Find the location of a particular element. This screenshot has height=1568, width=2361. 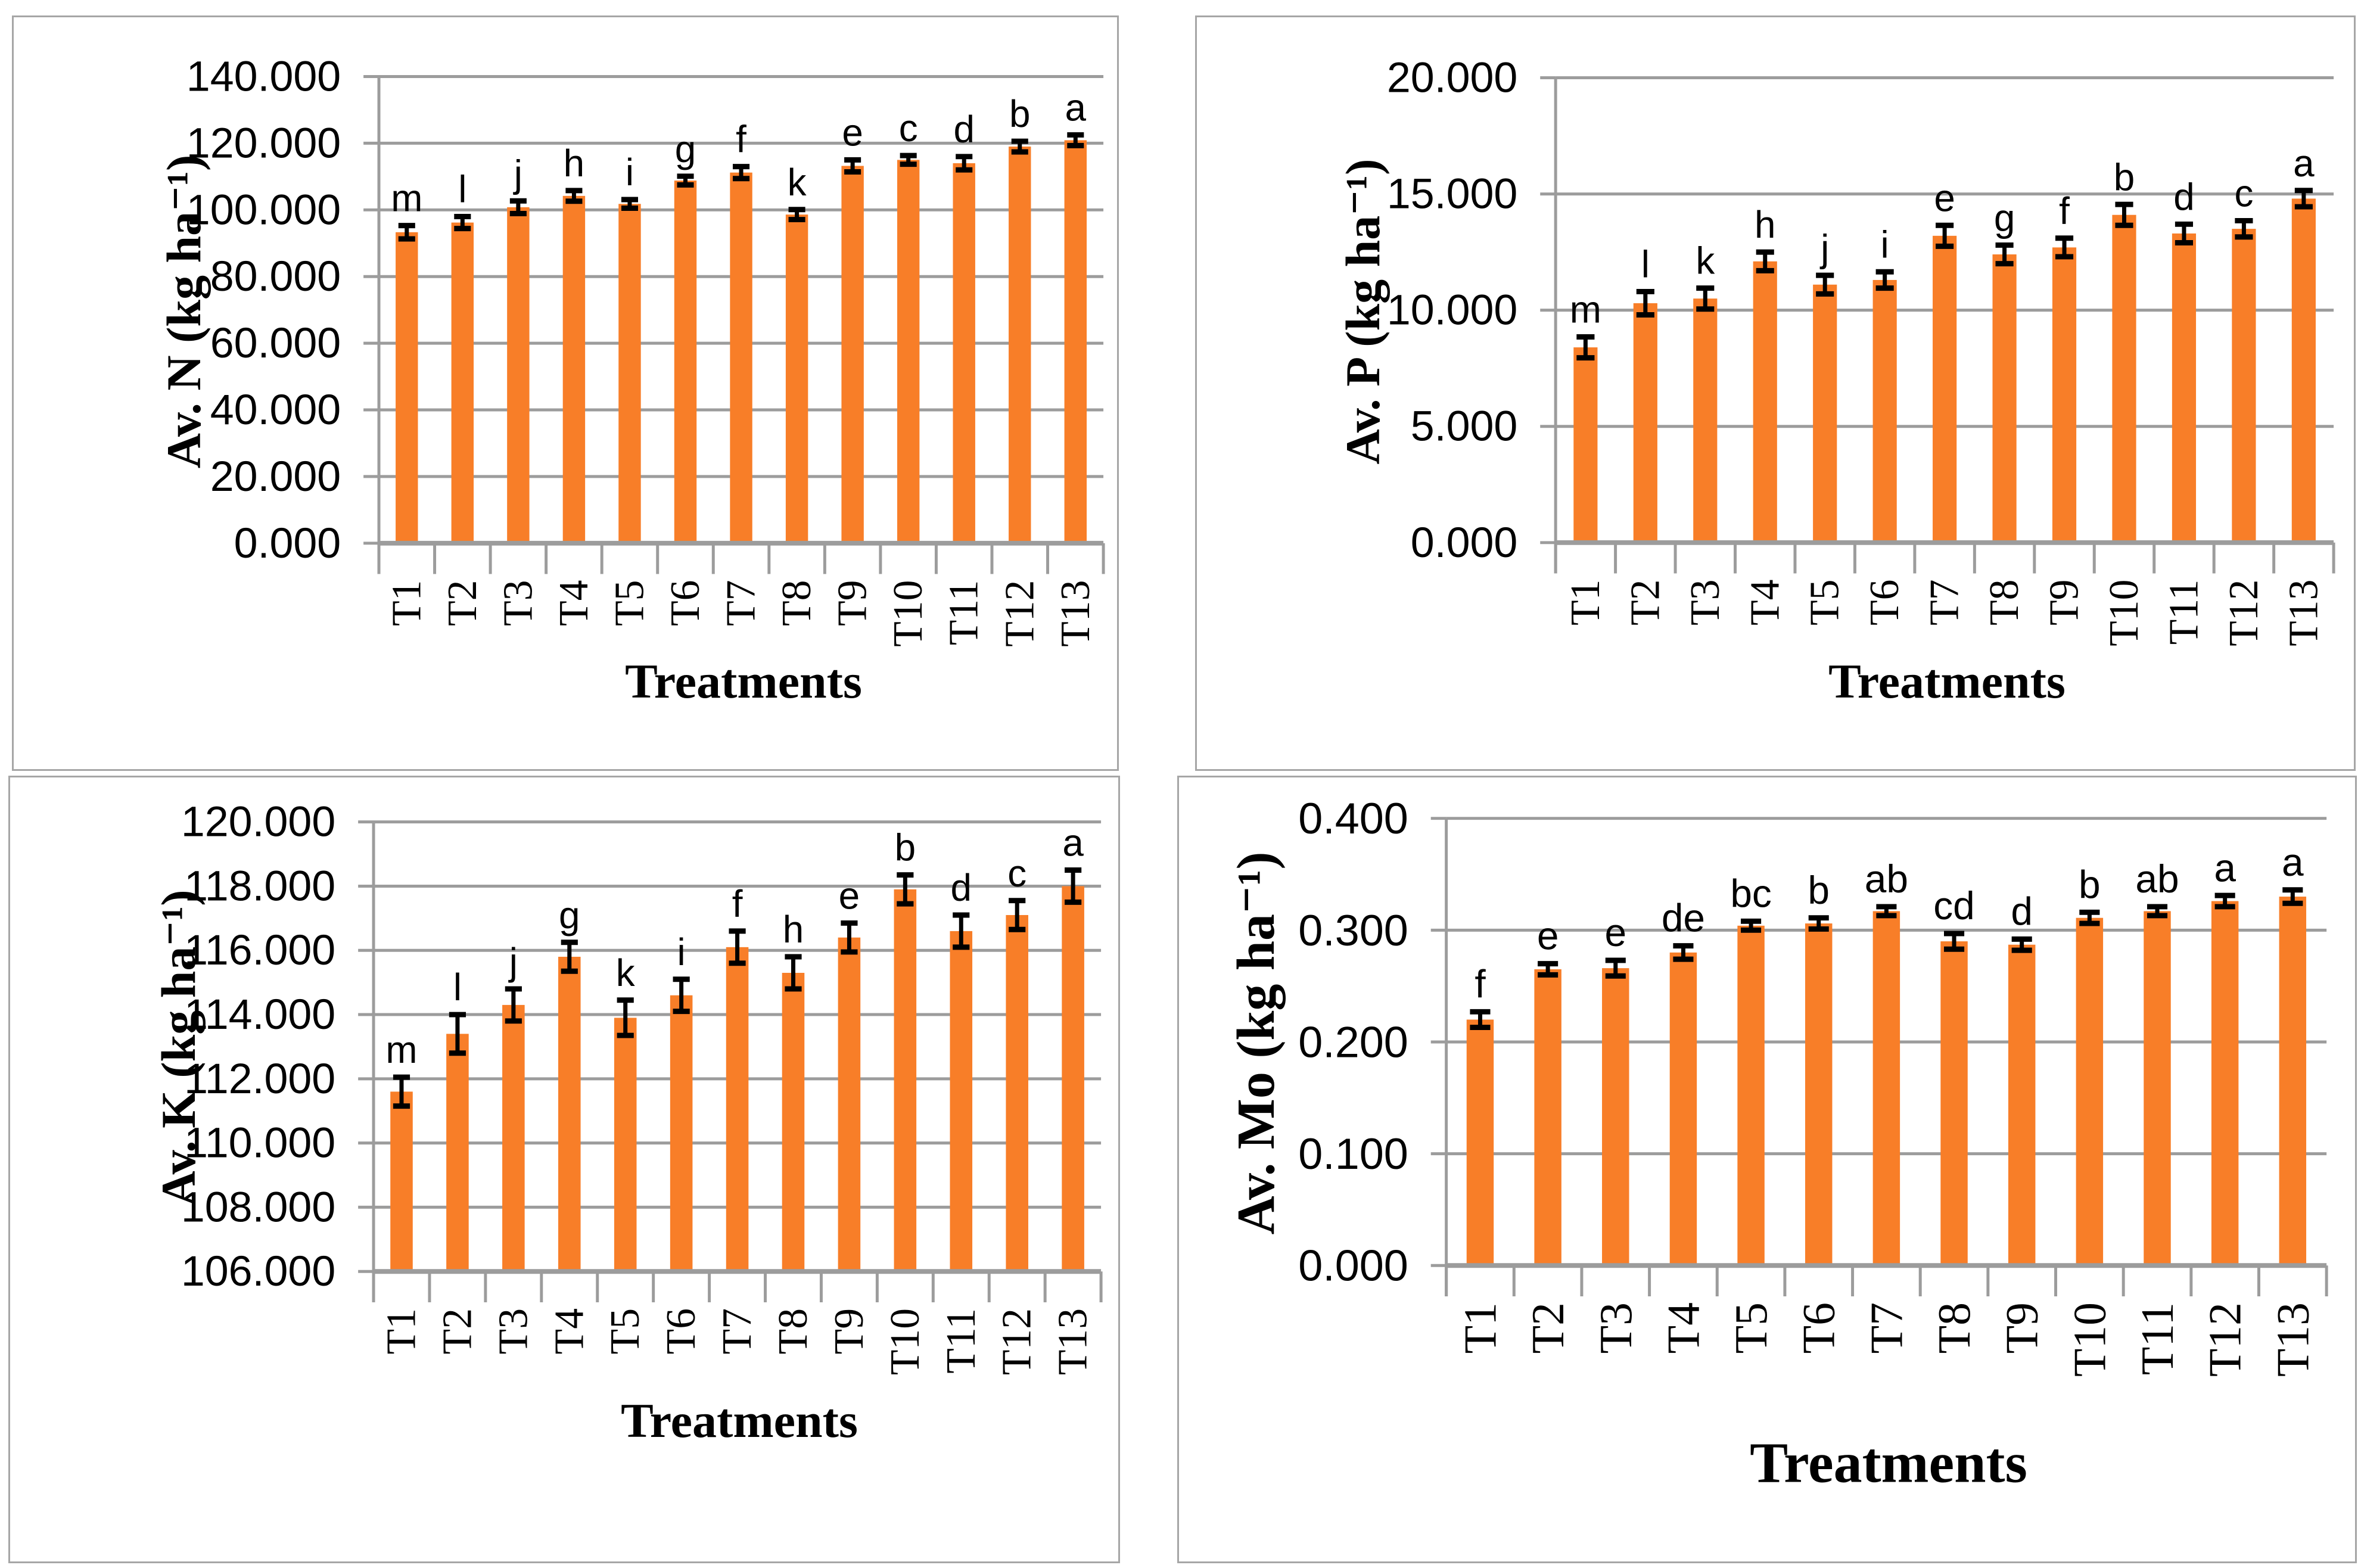

y-tick-label: 20.000 is located at coordinates (275, 476).